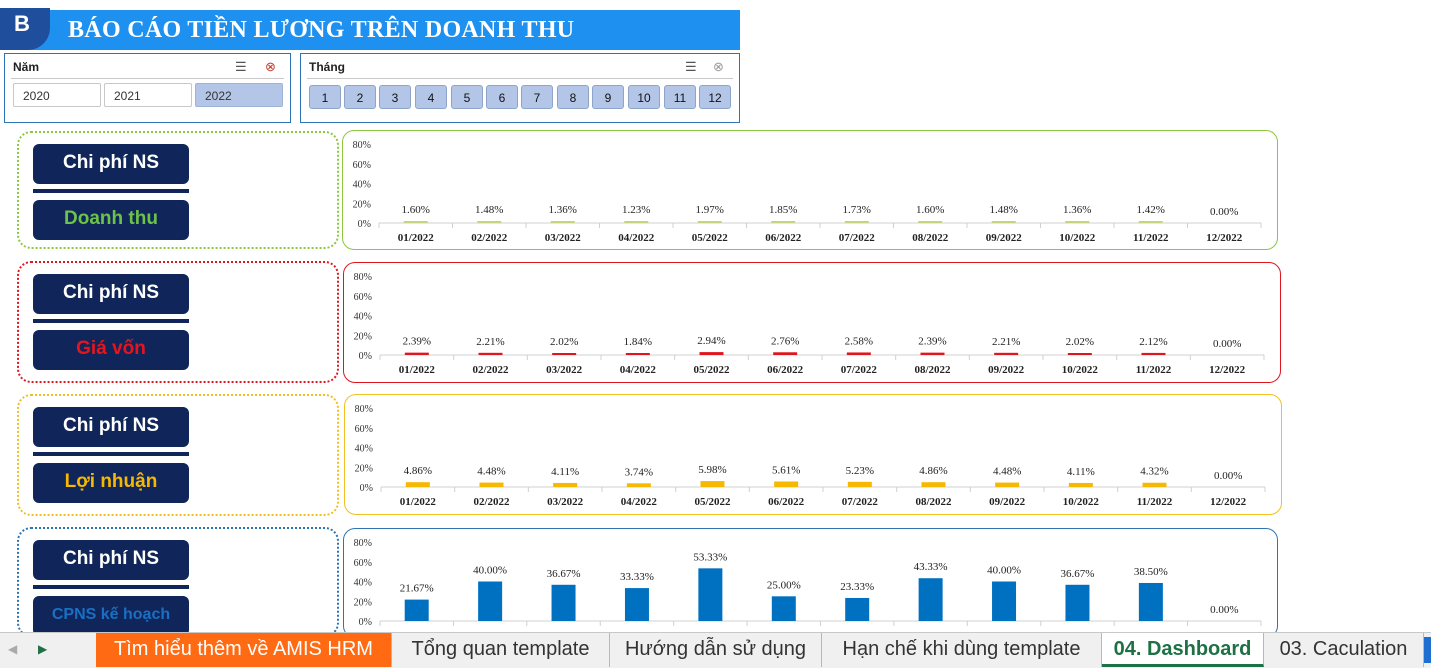  What do you see at coordinates (244, 650) in the screenshot?
I see `tab-amis-hrm: Tìm hiểu thêm về AMIS HRM` at bounding box center [244, 650].